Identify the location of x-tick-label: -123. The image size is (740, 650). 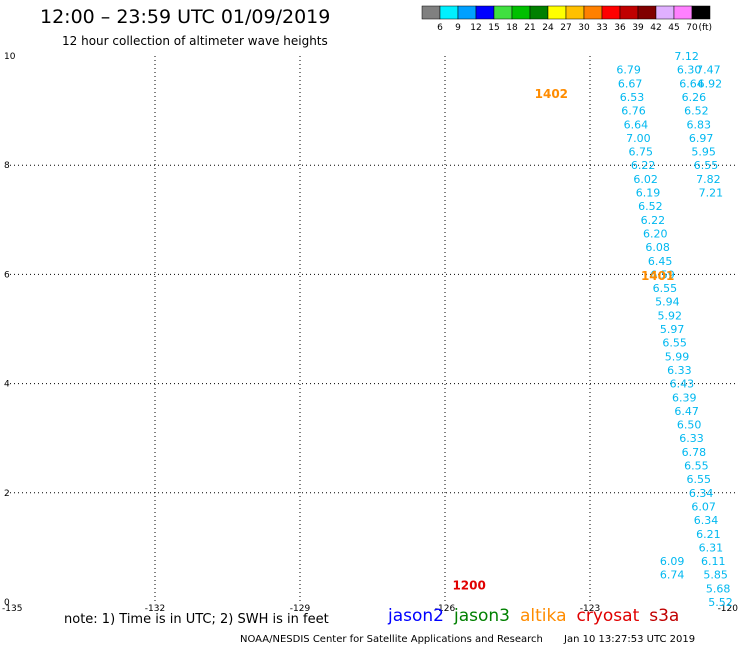
(590, 609).